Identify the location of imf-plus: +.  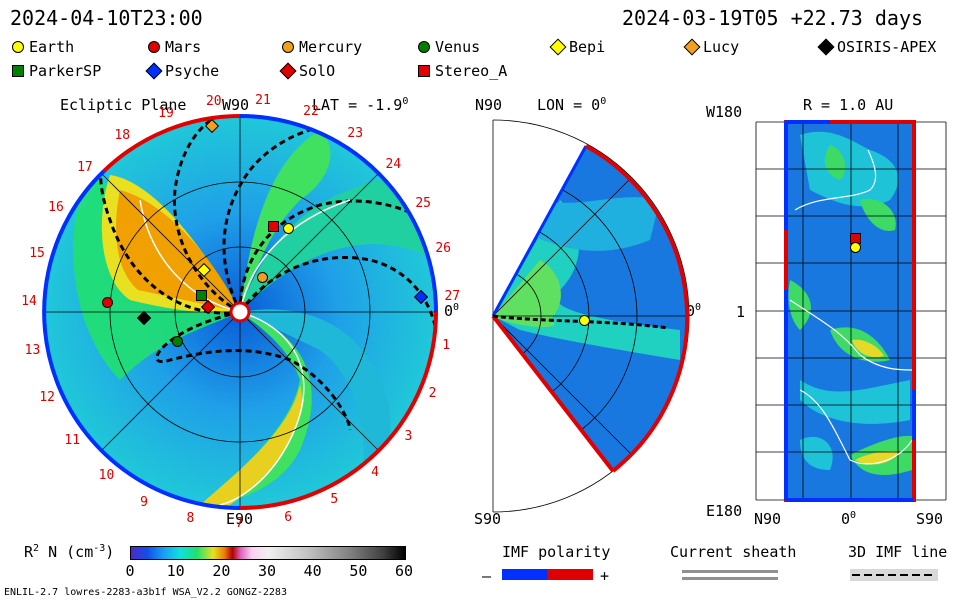
(605, 576).